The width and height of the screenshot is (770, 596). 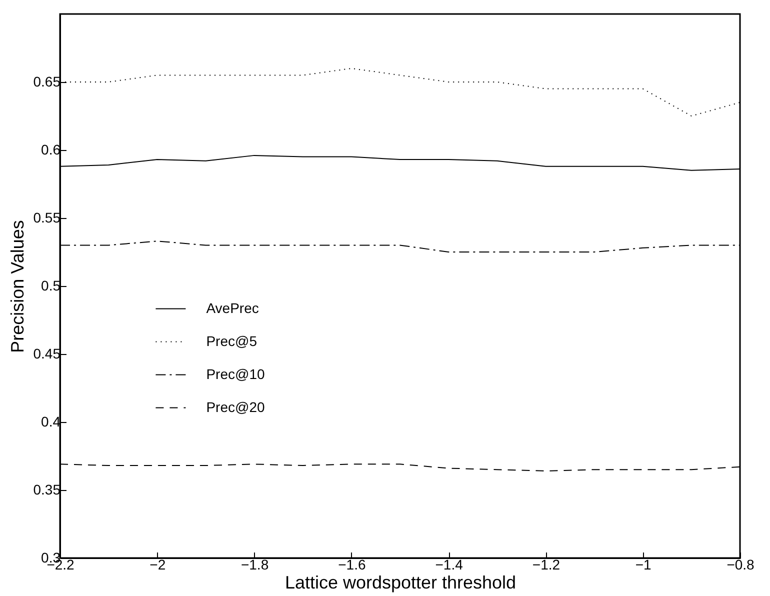 What do you see at coordinates (400, 582) in the screenshot?
I see `x-axis-title: Lattice wordspotter threshold` at bounding box center [400, 582].